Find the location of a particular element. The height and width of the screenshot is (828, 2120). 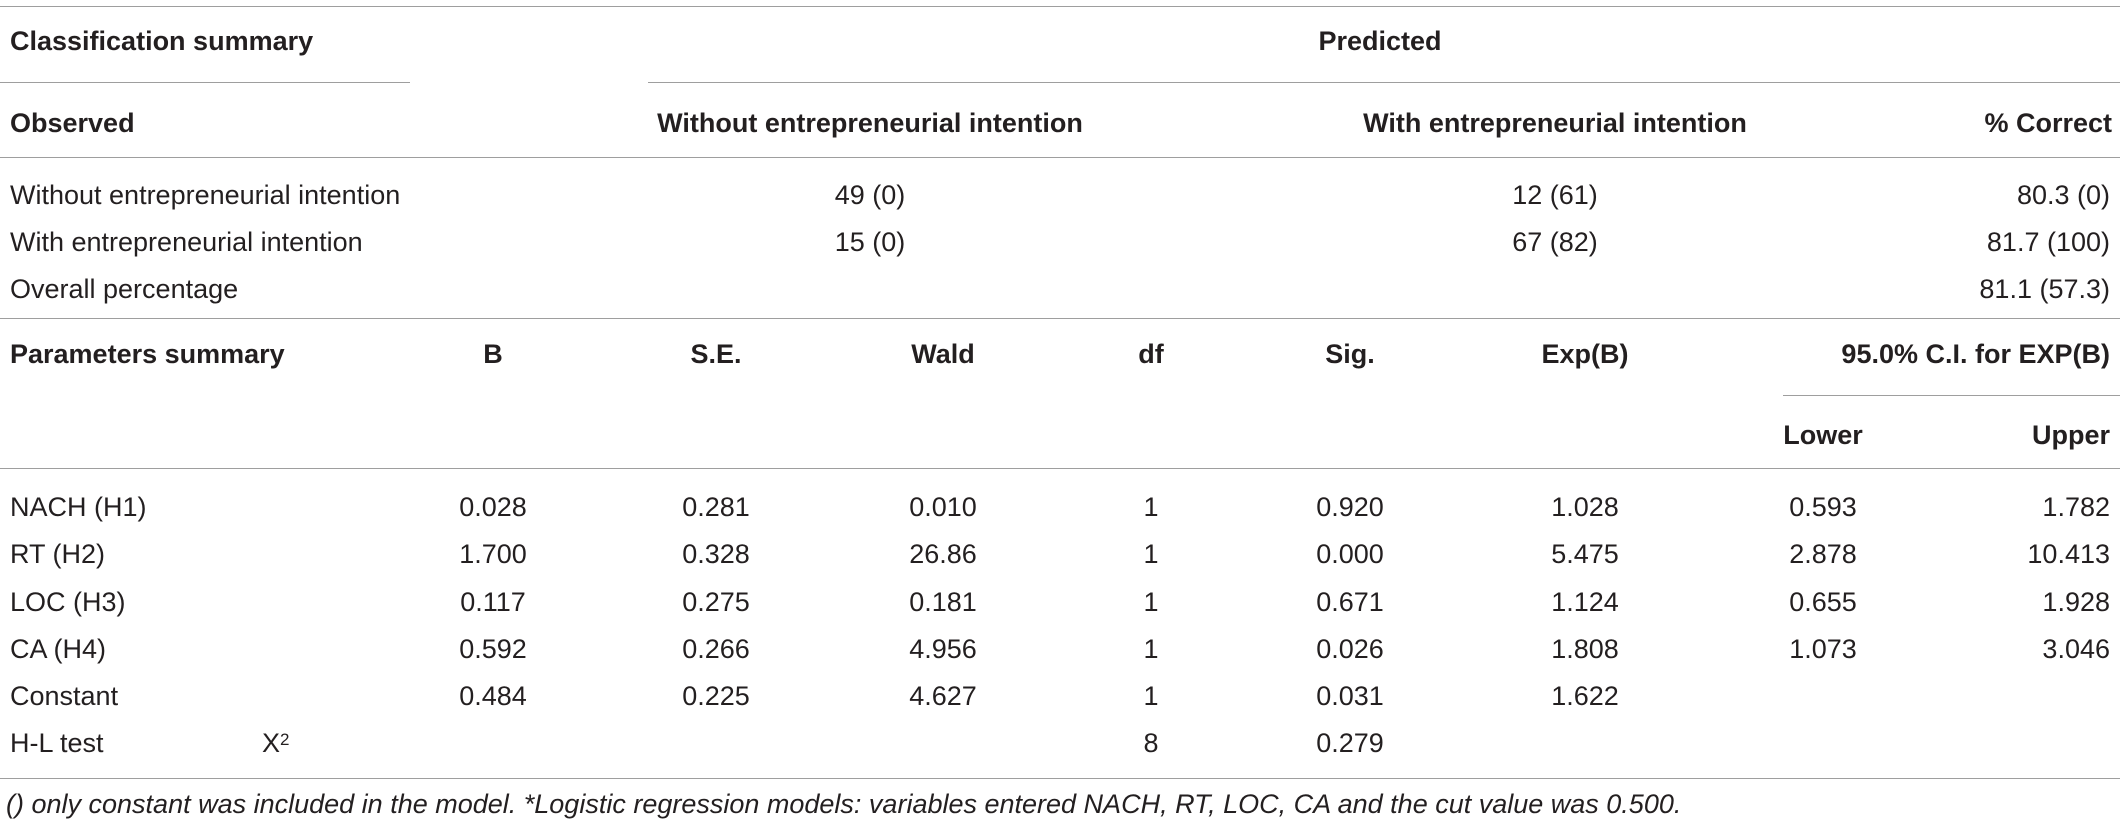

cell-lower: 1.073 is located at coordinates (1823, 649).